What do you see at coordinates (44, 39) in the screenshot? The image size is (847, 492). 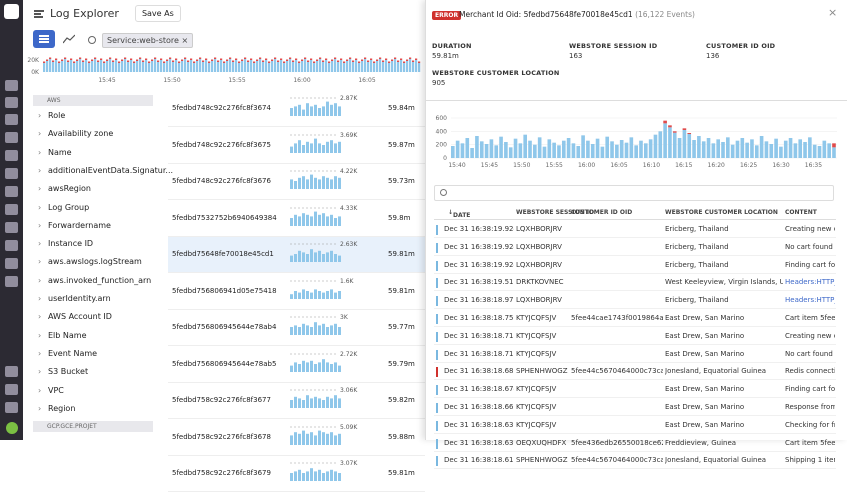 I see `list-view-toggle` at bounding box center [44, 39].